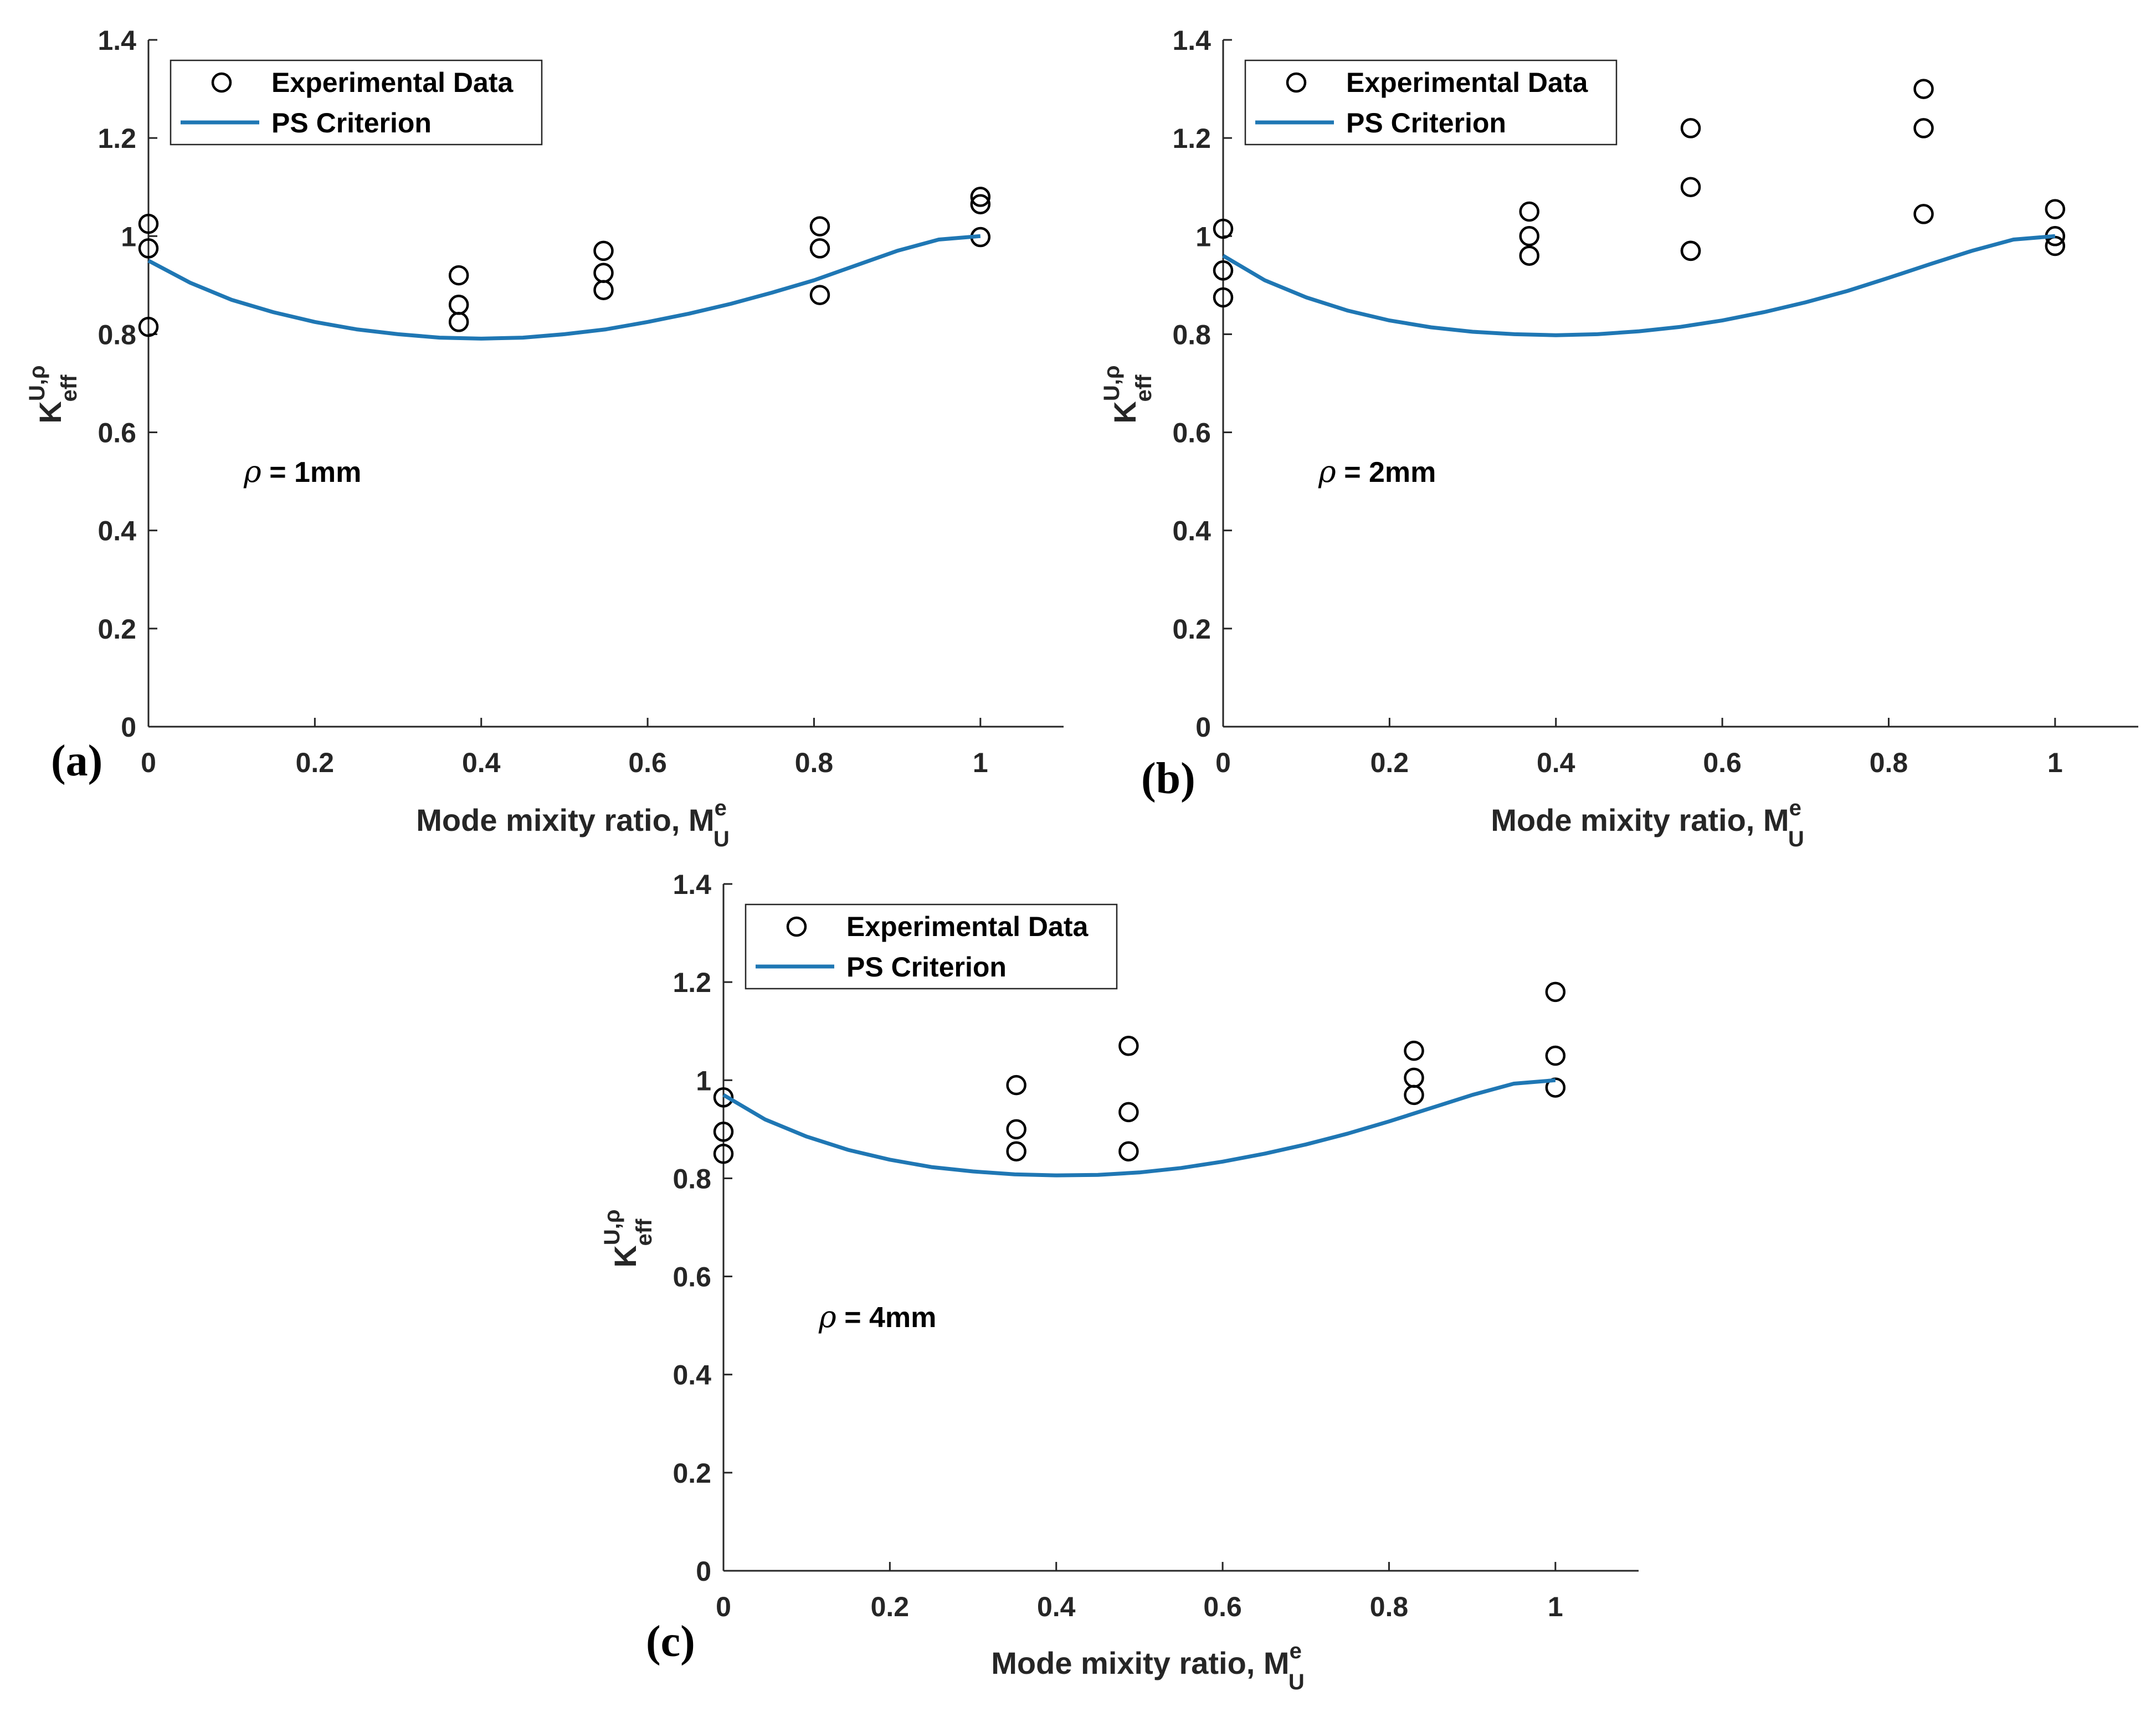 The image size is (2156, 1717). I want to click on panel-label: (c), so click(670, 1641).